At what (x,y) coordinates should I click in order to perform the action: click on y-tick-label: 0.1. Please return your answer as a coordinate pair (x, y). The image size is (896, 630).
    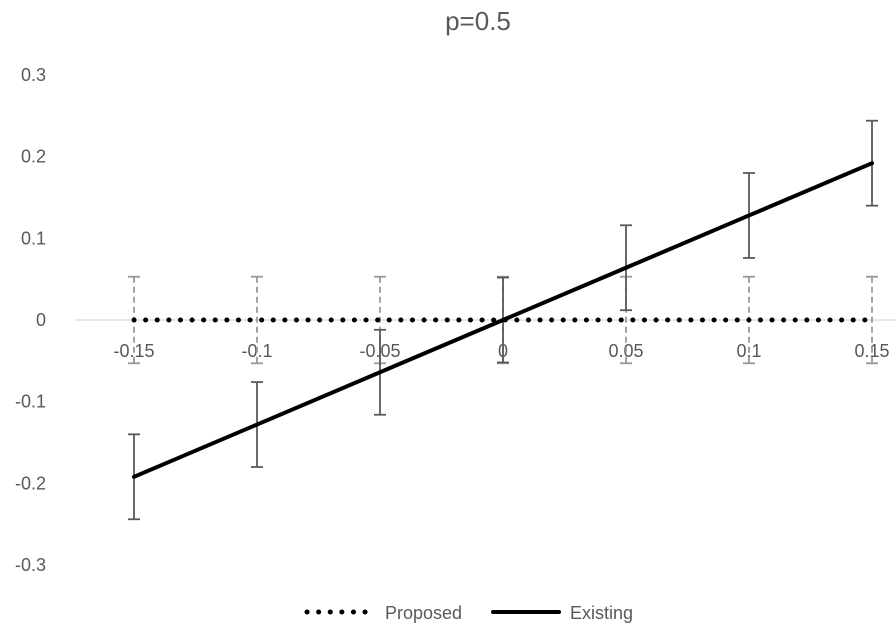
    Looking at the image, I should click on (33, 238).